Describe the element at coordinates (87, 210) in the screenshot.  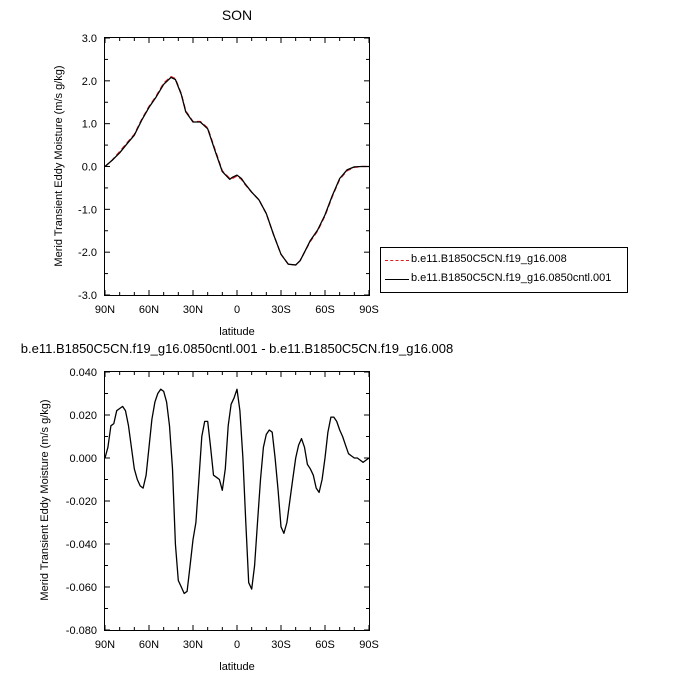
I see `top-y-tick-label: -1.0` at that location.